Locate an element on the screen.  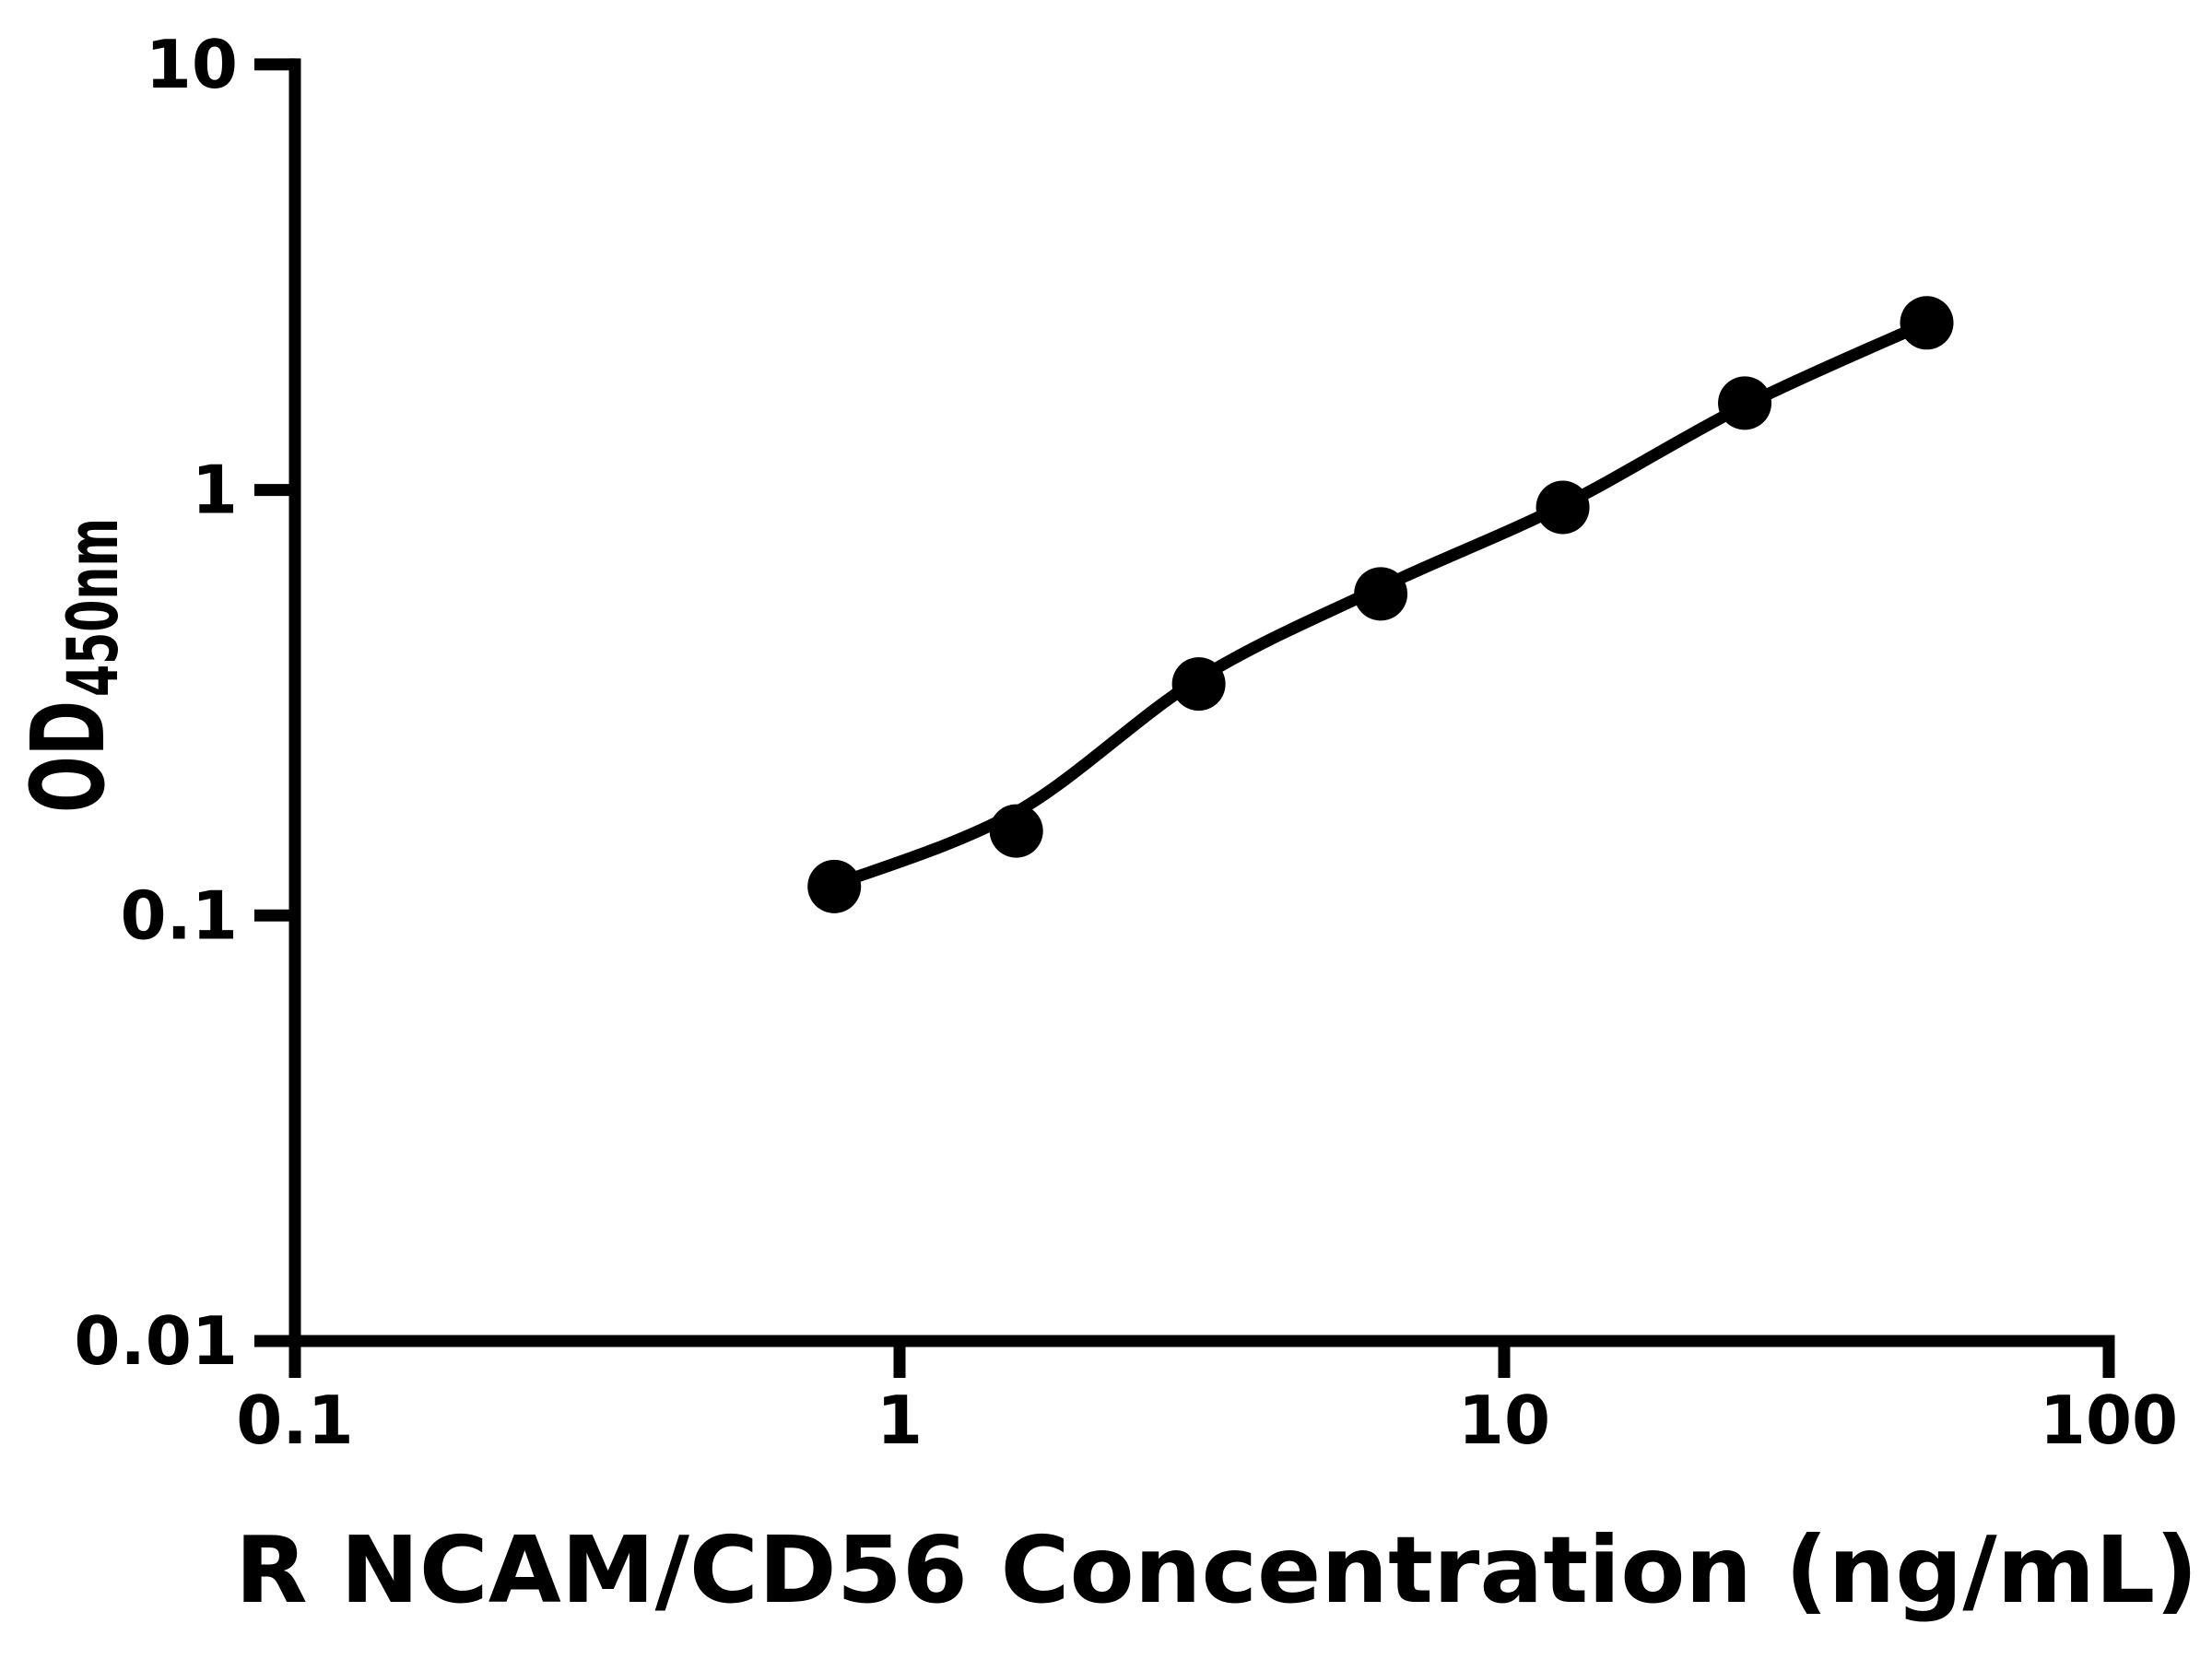
y-tick-label: 0.1 is located at coordinates (179, 915).